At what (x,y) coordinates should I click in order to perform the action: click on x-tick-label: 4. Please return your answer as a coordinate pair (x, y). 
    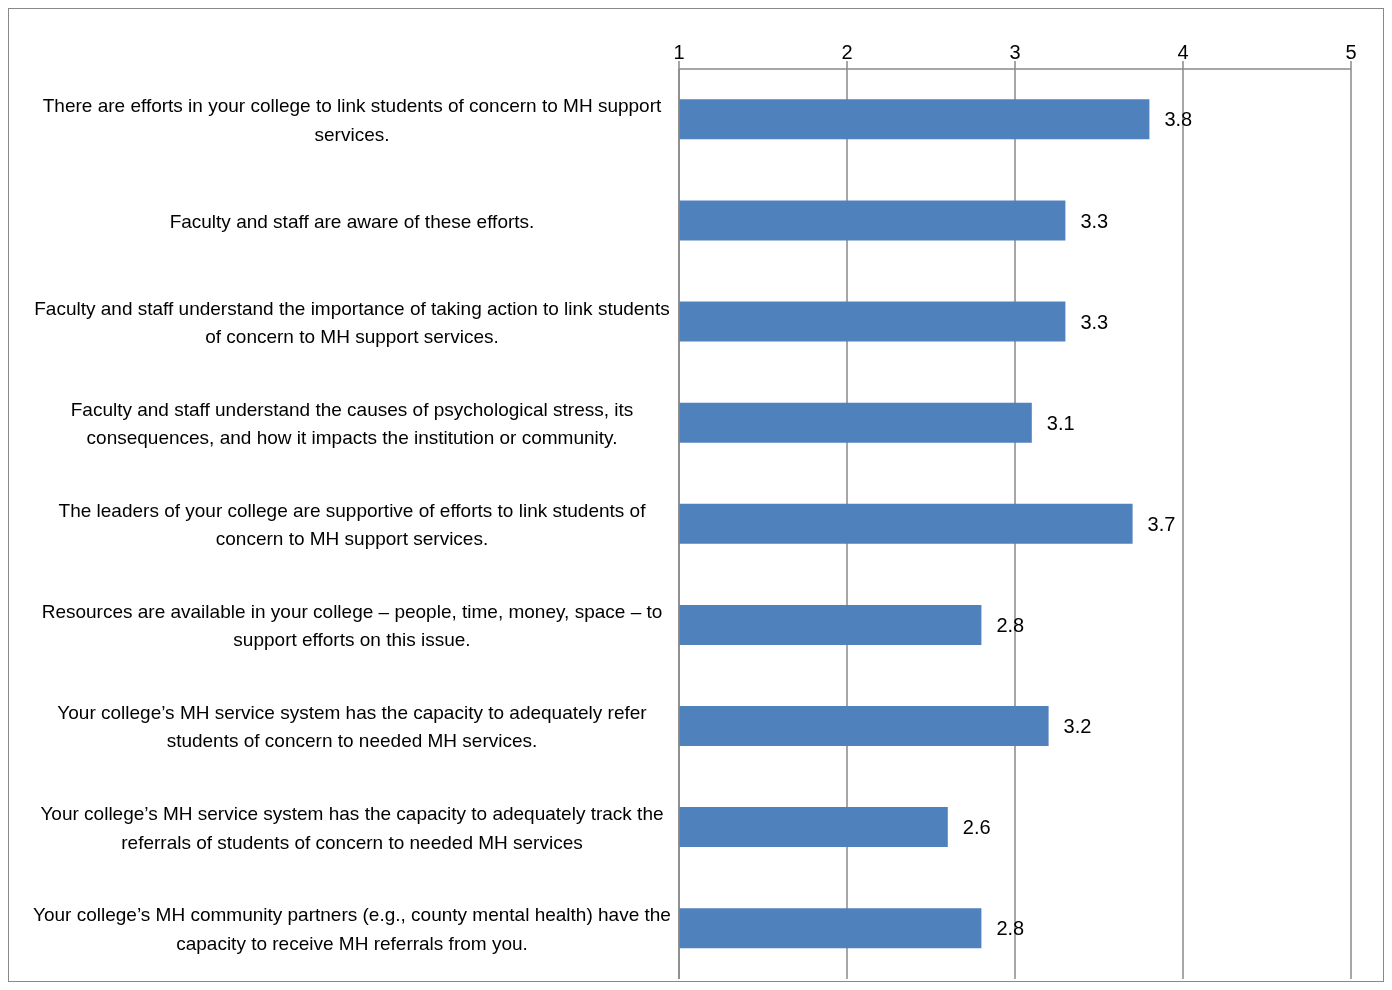
    Looking at the image, I should click on (1183, 52).